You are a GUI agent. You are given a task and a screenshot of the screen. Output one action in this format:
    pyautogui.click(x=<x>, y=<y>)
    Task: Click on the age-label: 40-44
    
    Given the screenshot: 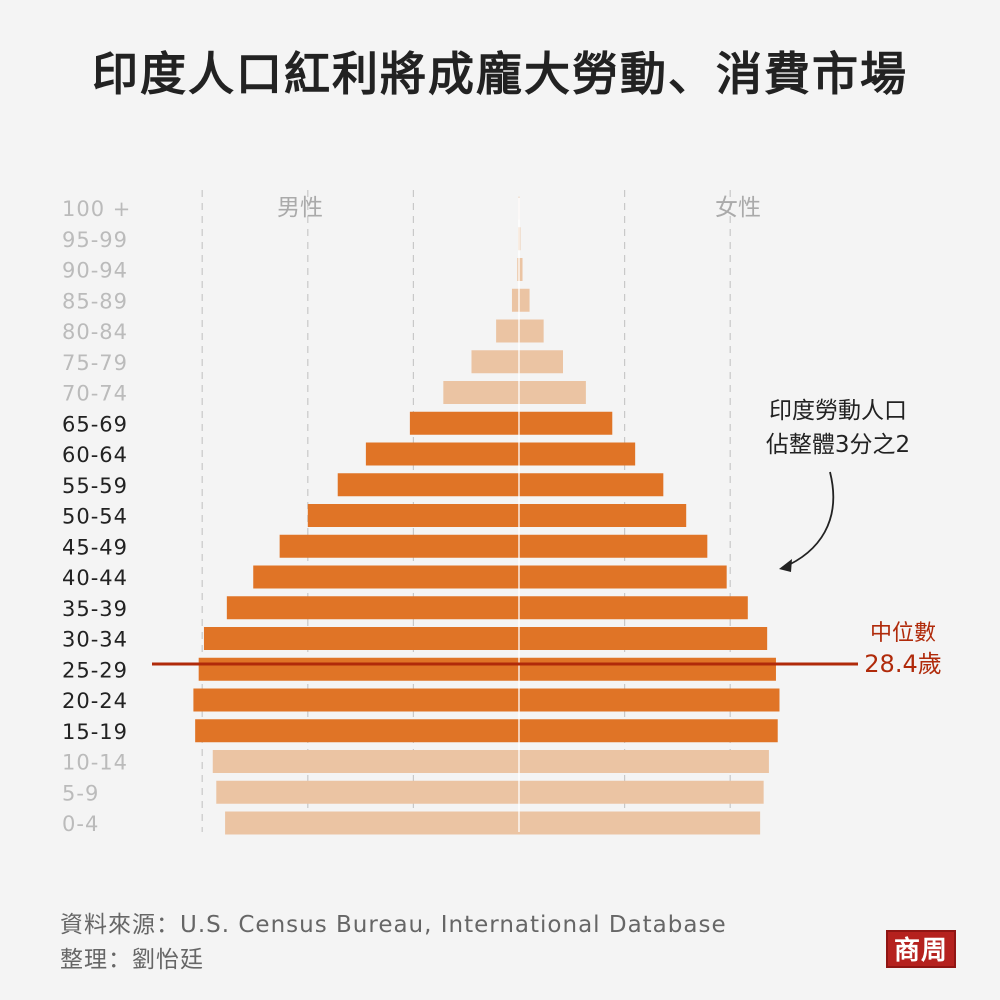 What is the action you would take?
    pyautogui.click(x=95, y=578)
    